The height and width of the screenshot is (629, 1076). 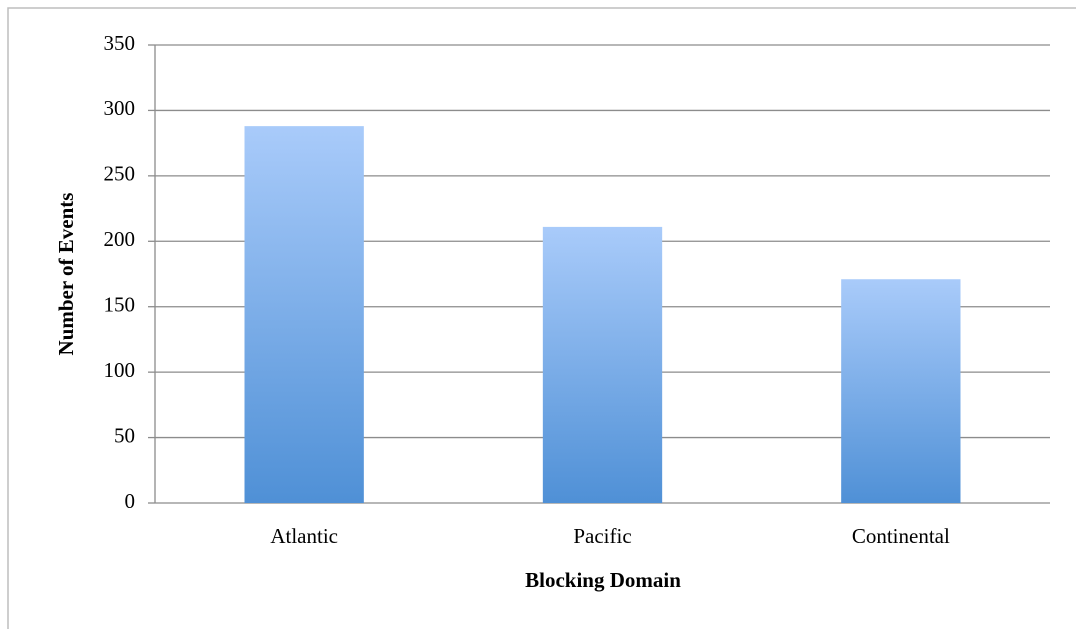 What do you see at coordinates (603, 580) in the screenshot?
I see `x-axis-title: Blocking Domain` at bounding box center [603, 580].